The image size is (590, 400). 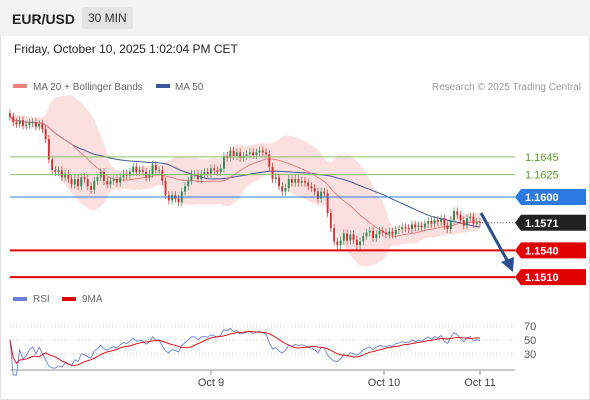 I want to click on projection-arrow, so click(x=494, y=237).